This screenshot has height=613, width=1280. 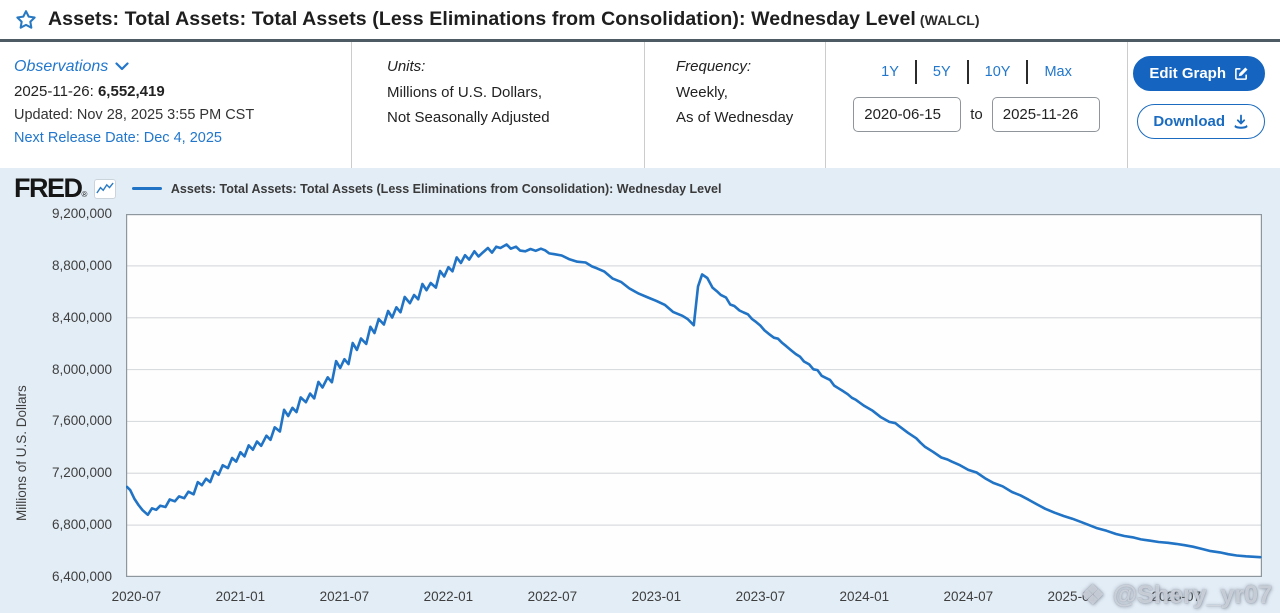 I want to click on actions-panel: Edit Graph Download, so click(x=1204, y=105).